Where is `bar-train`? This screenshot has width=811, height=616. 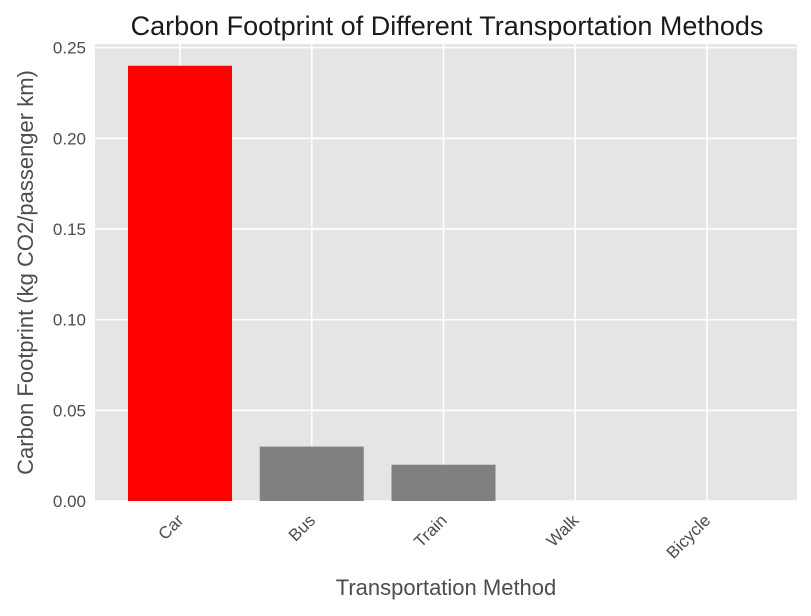
bar-train is located at coordinates (443, 482).